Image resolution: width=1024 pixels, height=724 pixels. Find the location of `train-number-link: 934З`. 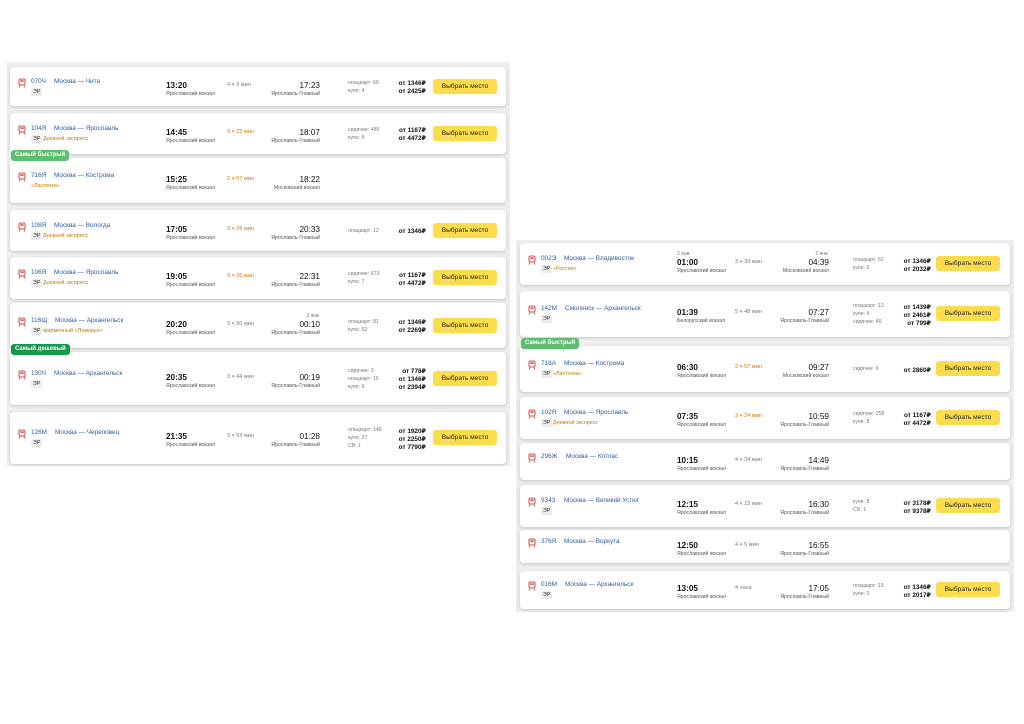

train-number-link: 934З is located at coordinates (548, 500).